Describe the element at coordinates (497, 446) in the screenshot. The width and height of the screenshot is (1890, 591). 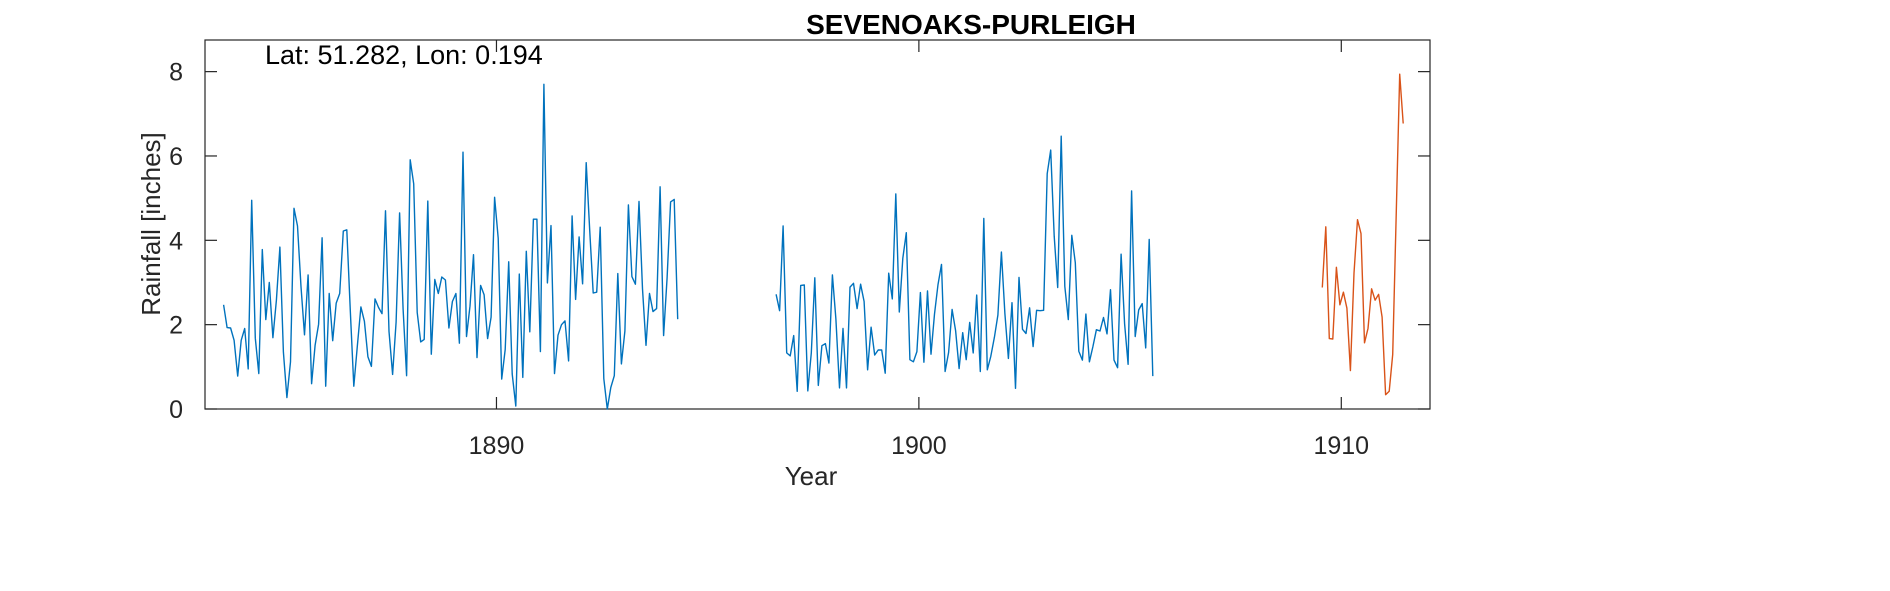
I see `x-tick-label: 1890` at that location.